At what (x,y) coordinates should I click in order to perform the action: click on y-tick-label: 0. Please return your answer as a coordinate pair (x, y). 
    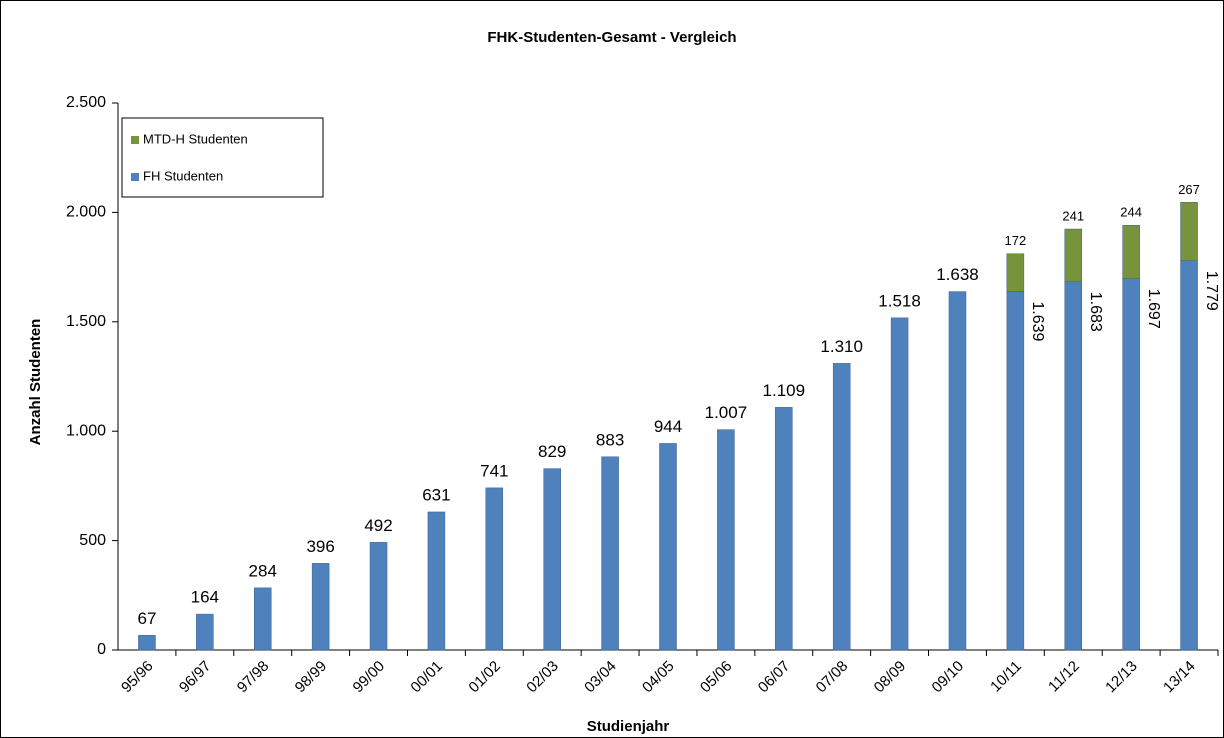
    Looking at the image, I should click on (101, 649).